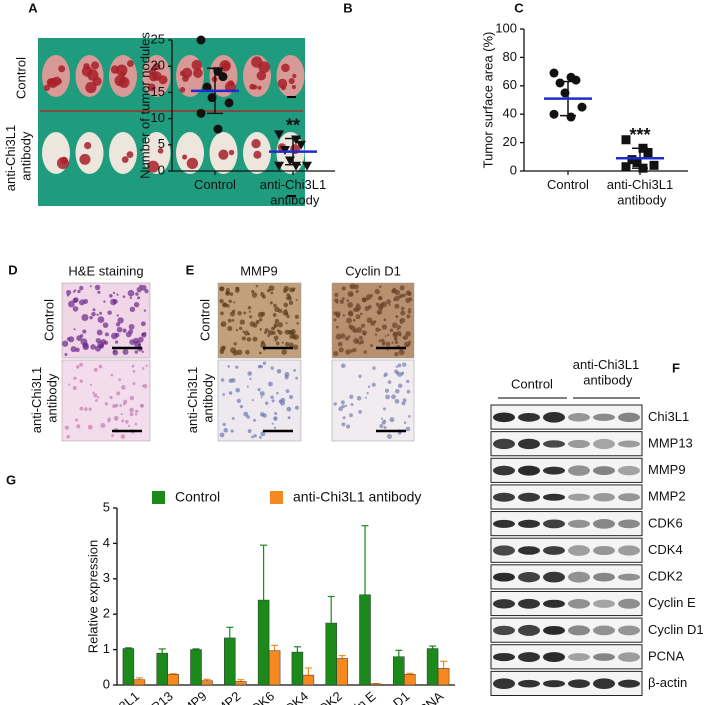  What do you see at coordinates (606, 372) in the screenshot?
I see `group-label: anti-Chi3L1 antibody` at bounding box center [606, 372].